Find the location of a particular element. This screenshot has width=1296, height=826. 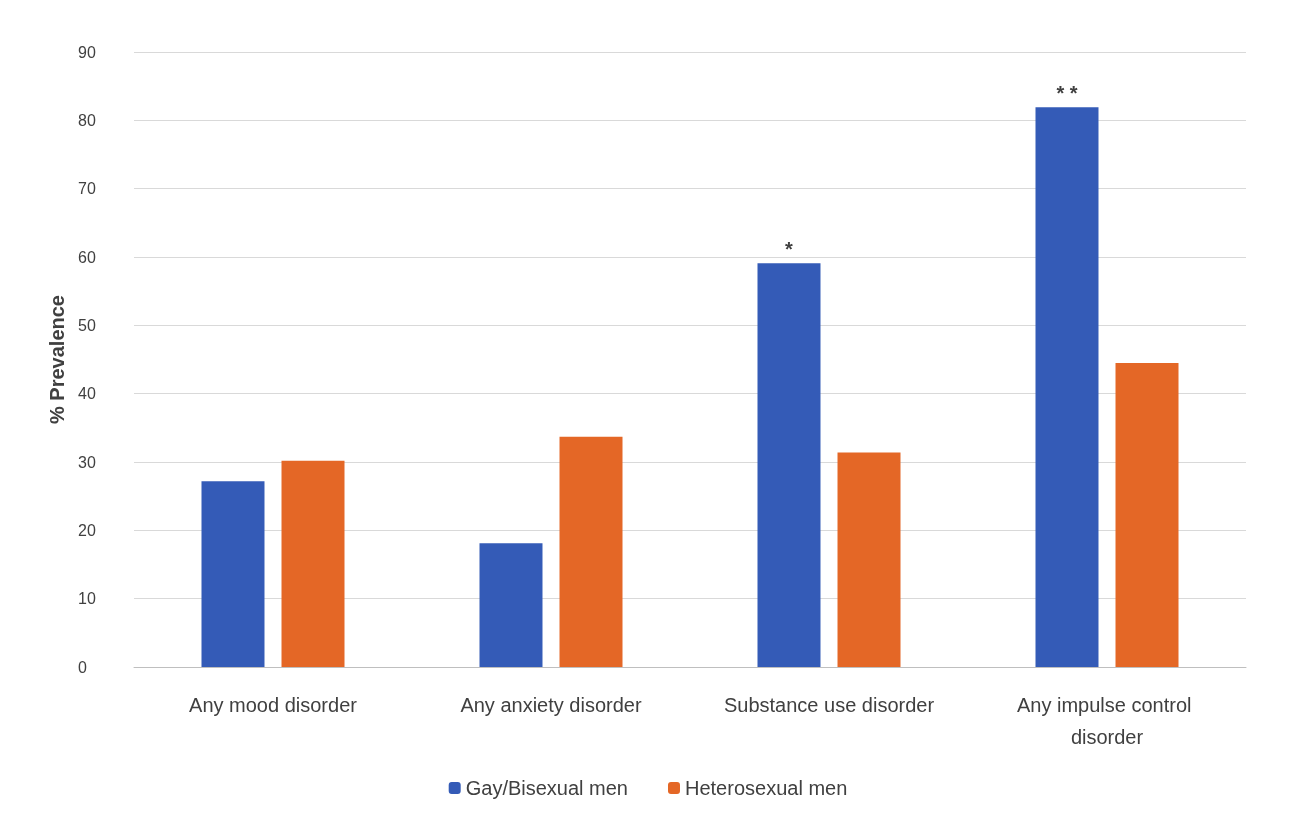

y-tick-label: 20 is located at coordinates (87, 530).